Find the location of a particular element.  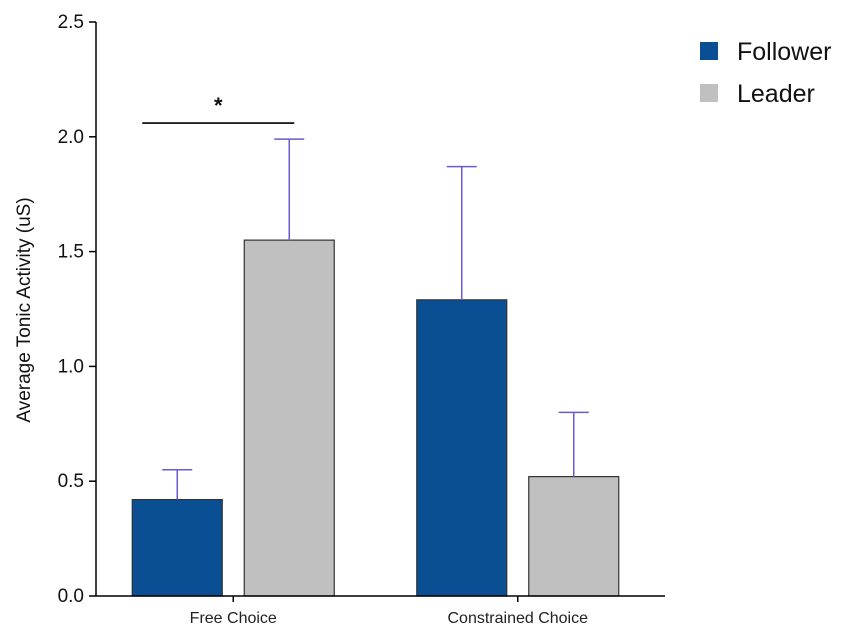

legend-swatch-leader is located at coordinates (709, 93).